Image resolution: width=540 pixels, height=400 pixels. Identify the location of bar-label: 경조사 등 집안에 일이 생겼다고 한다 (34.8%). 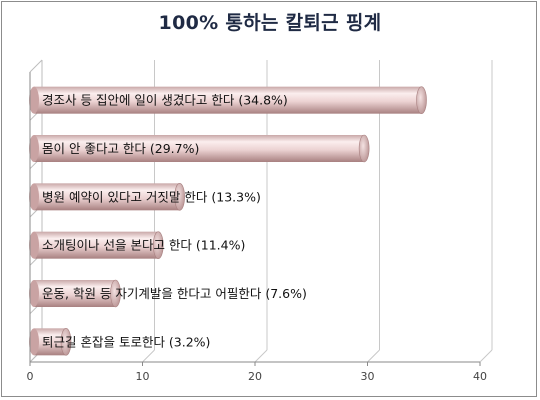
(165, 100).